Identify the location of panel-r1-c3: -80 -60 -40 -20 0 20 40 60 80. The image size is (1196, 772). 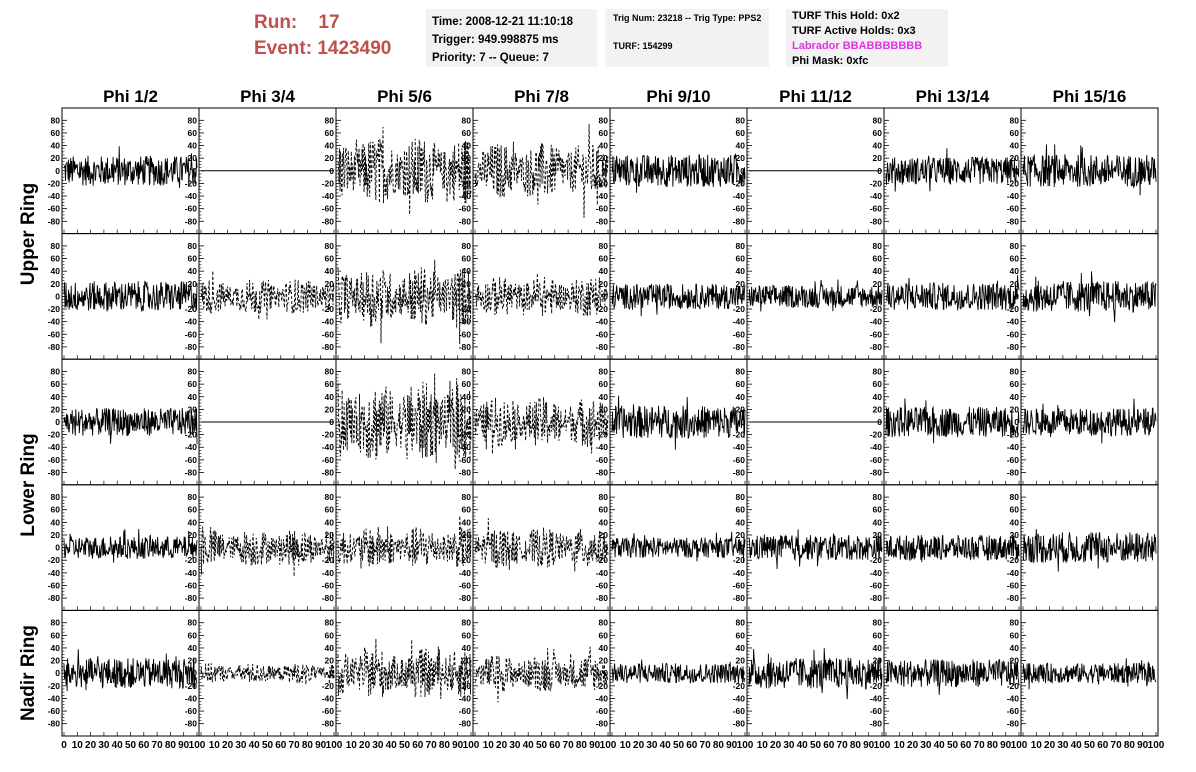
(398, 171).